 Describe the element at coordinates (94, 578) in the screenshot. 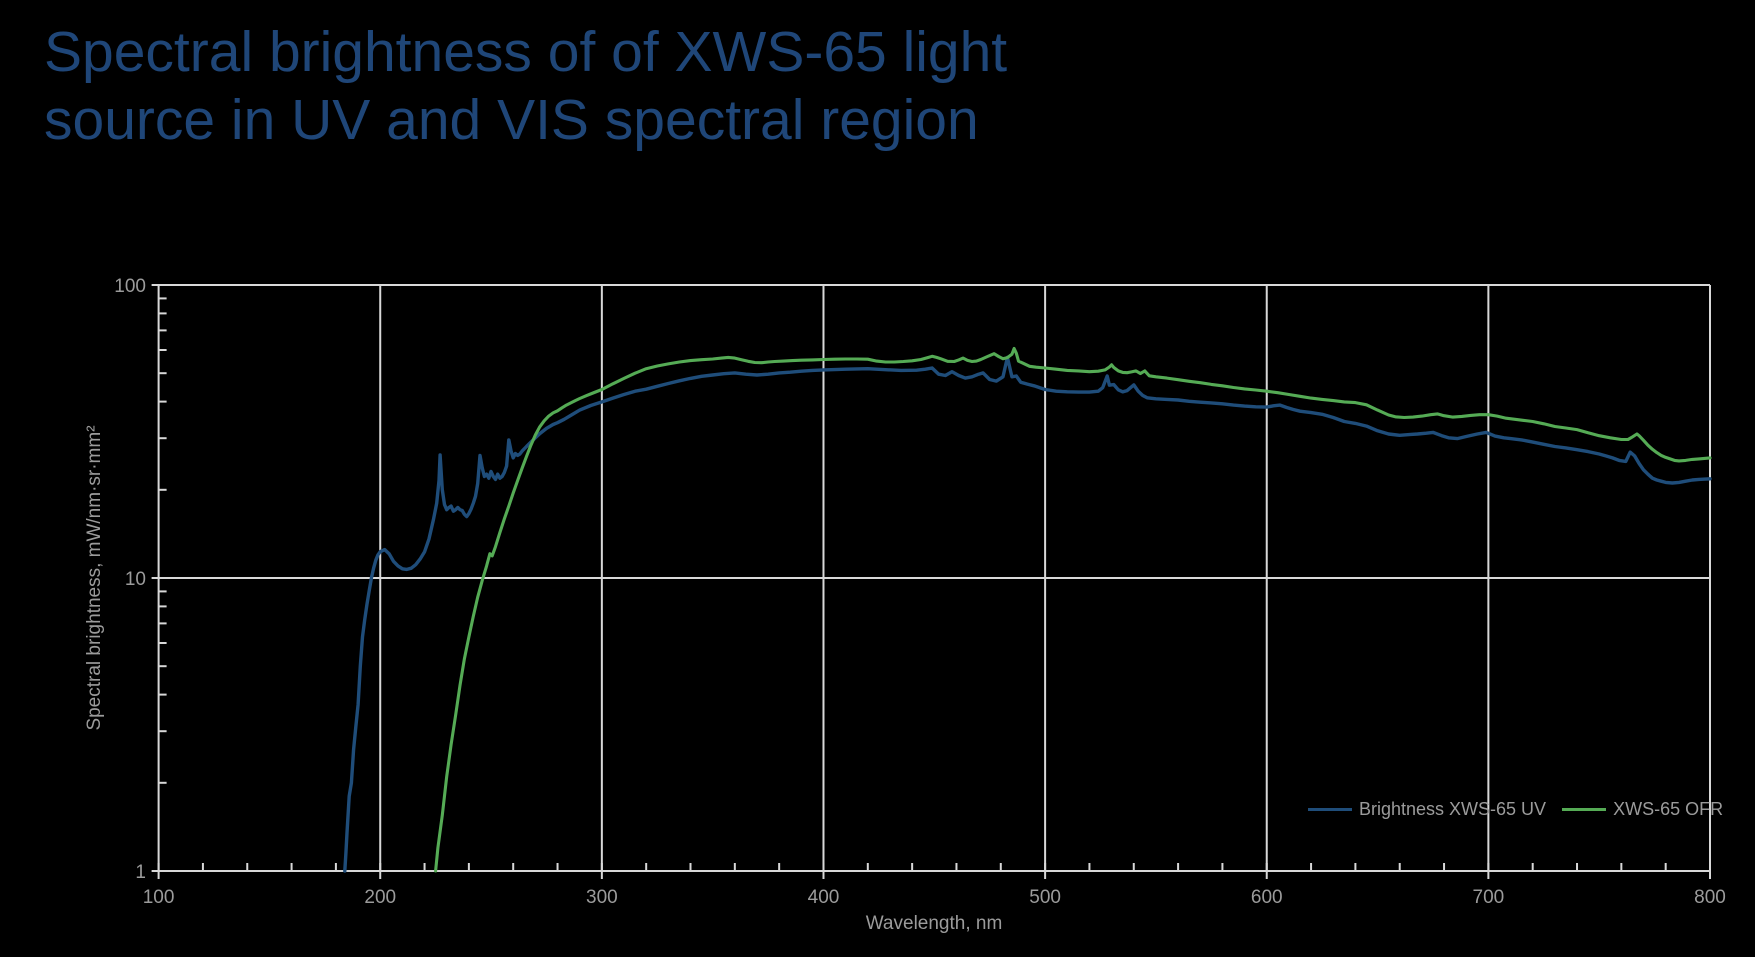

I see `y-axis-title: Spectral brightness, mW/nm·sr·mm²` at that location.